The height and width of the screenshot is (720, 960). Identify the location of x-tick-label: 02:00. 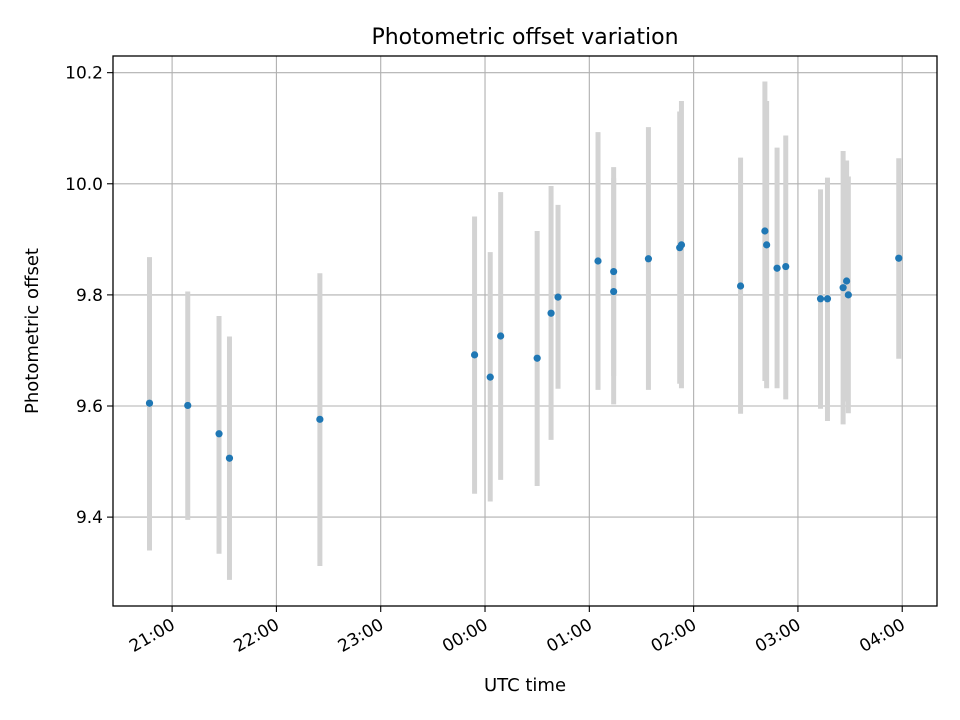
(674, 636).